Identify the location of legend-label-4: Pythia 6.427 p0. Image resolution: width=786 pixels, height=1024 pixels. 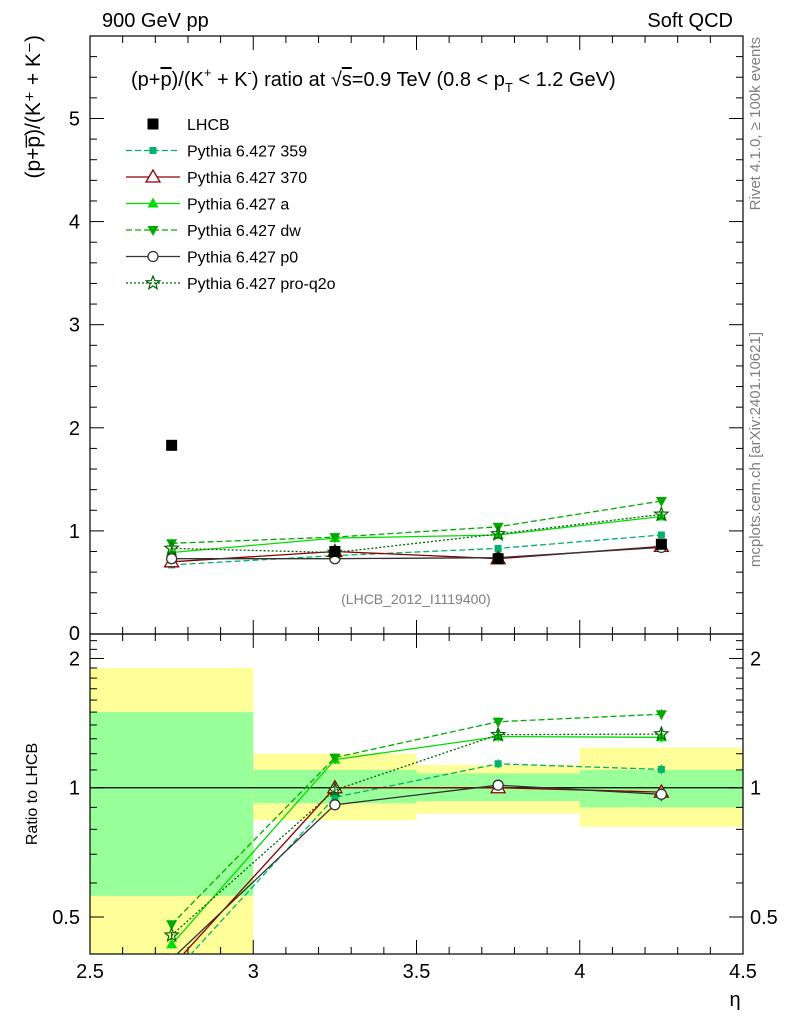
(242, 258).